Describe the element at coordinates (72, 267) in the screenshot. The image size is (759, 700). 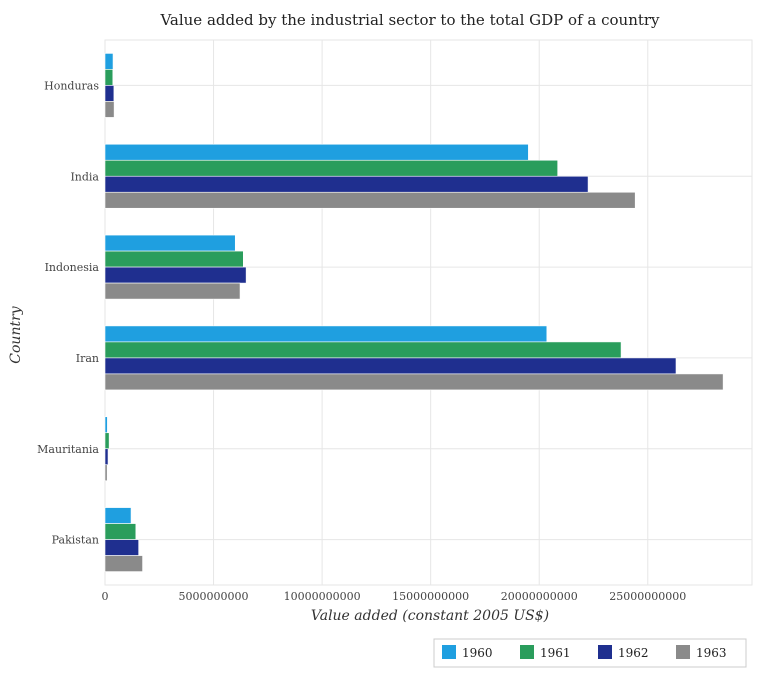
I see `y-tick-label: Indonesia` at that location.